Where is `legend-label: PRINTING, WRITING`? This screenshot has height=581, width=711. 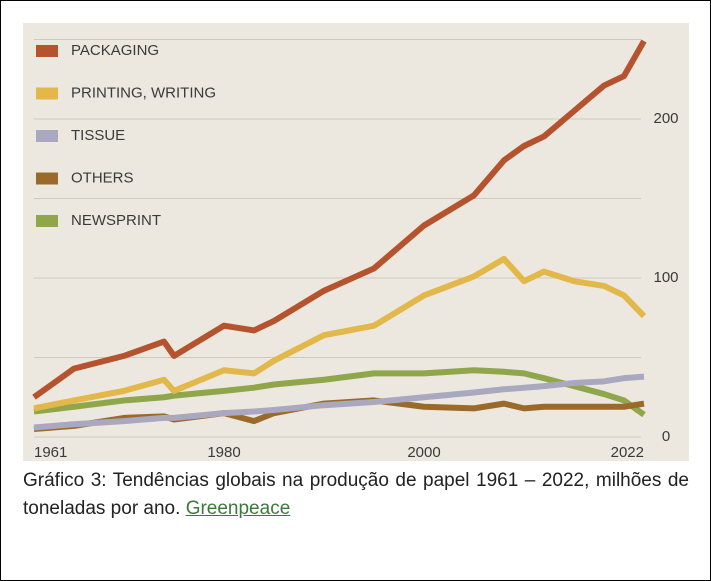 legend-label: PRINTING, WRITING is located at coordinates (143, 92).